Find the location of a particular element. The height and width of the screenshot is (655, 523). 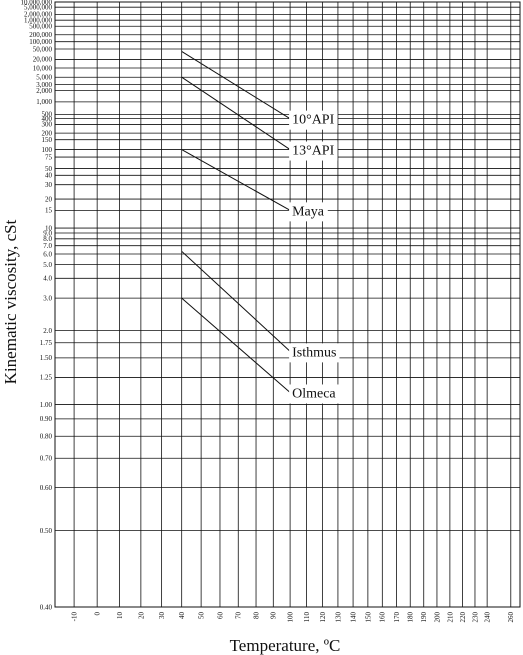

y-tick-label: 40 is located at coordinates (49, 176).